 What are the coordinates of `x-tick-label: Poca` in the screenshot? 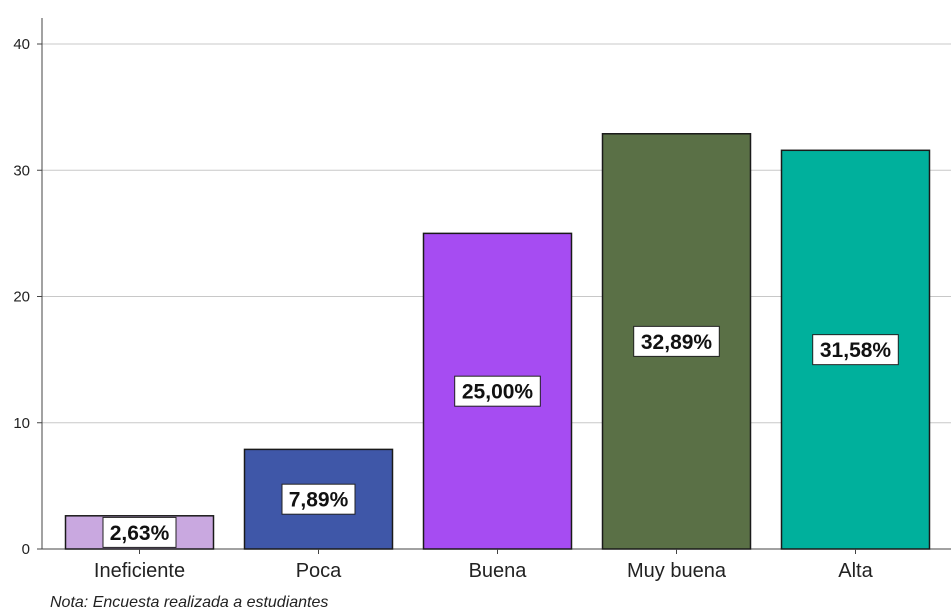 It's located at (319, 571).